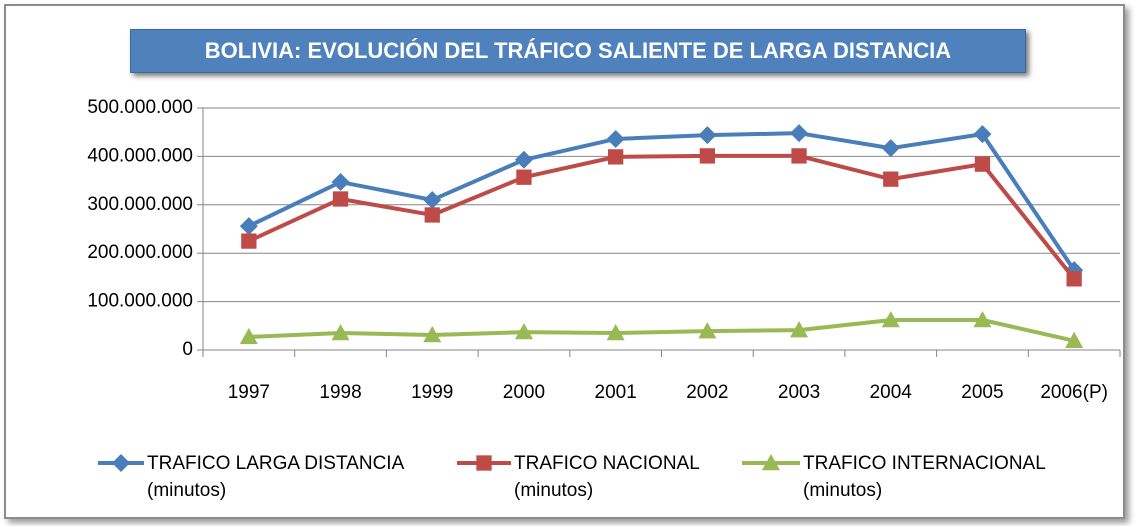 The image size is (1135, 526). I want to click on series-line, so click(661, 330).